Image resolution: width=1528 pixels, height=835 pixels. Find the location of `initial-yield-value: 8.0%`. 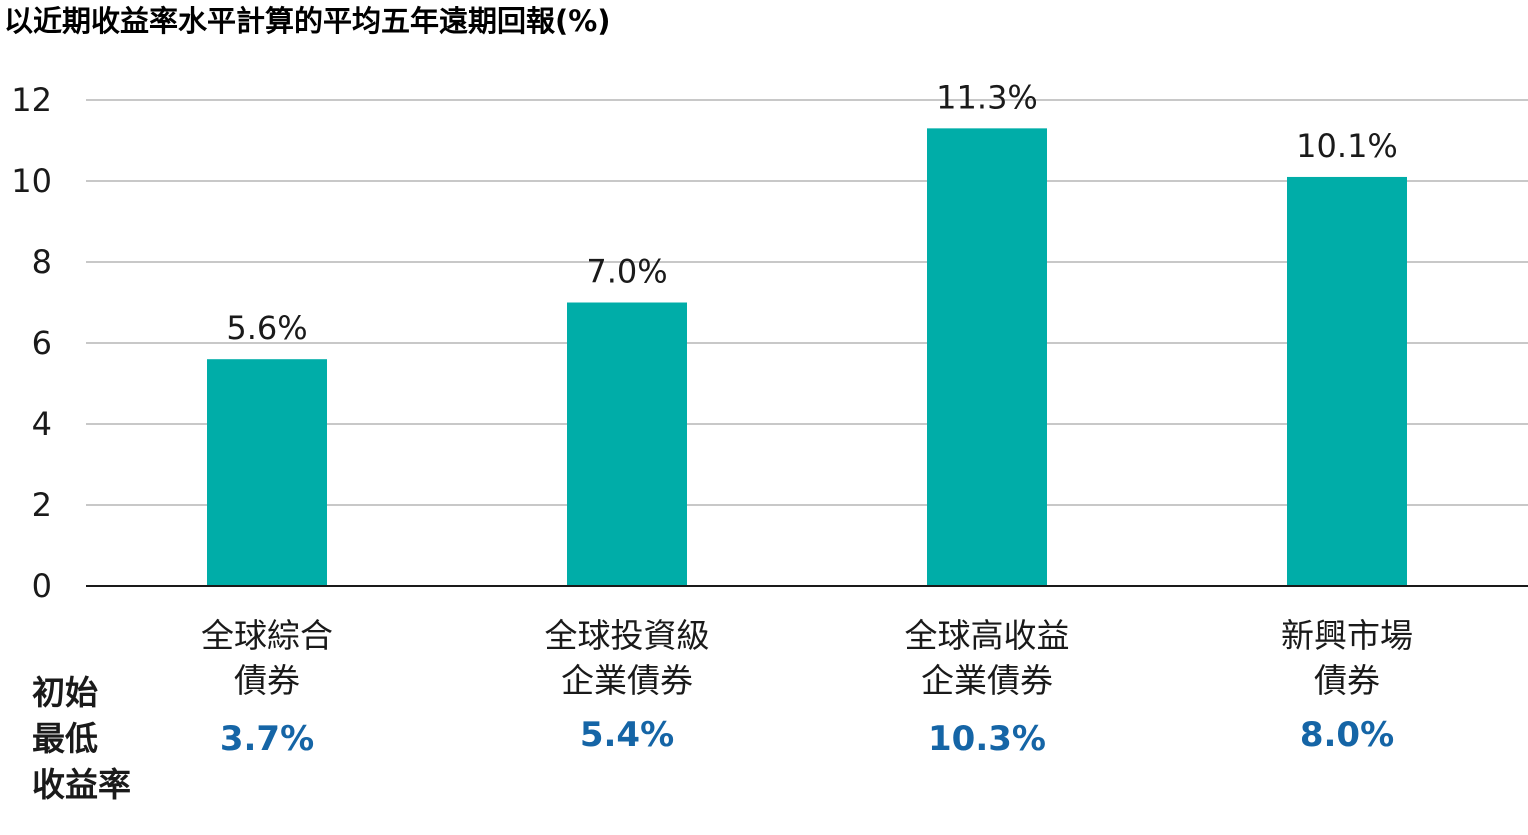

initial-yield-value: 8.0% is located at coordinates (1347, 735).